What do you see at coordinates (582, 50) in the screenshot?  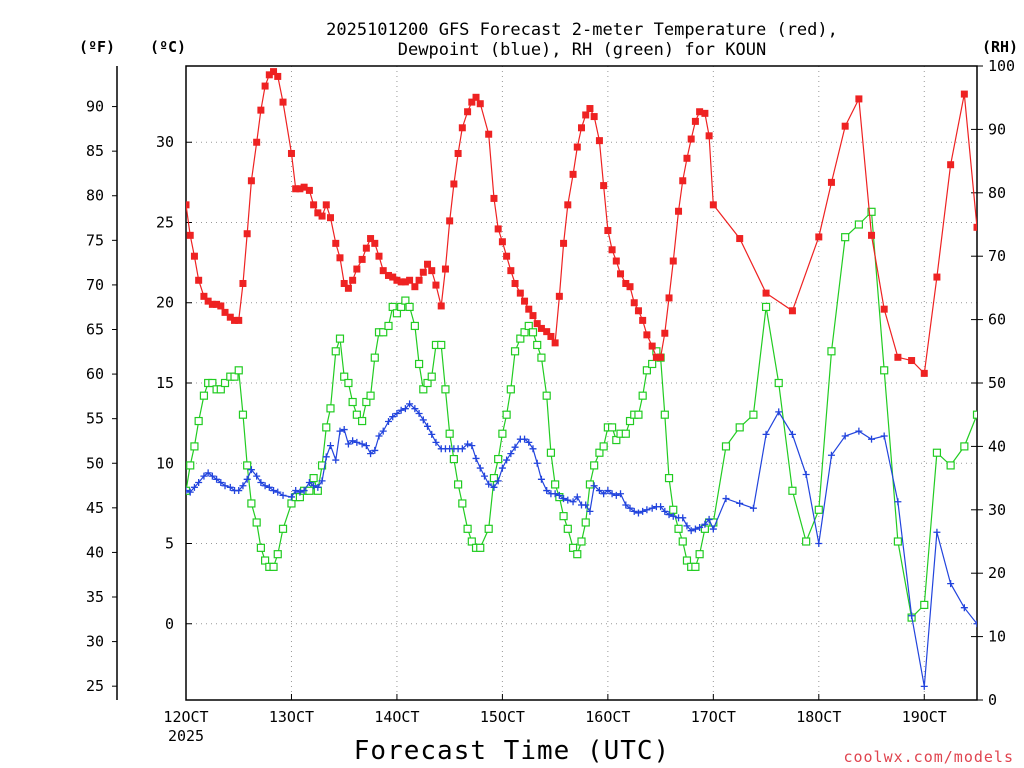 I see `chart-title-line2: Dewpoint (blue), RH (green) for KOUN` at bounding box center [582, 50].